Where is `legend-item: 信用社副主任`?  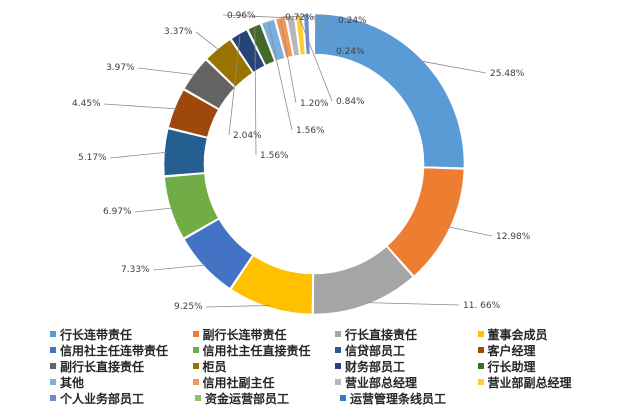 legend-item: 信用社副主任 is located at coordinates (264, 382).